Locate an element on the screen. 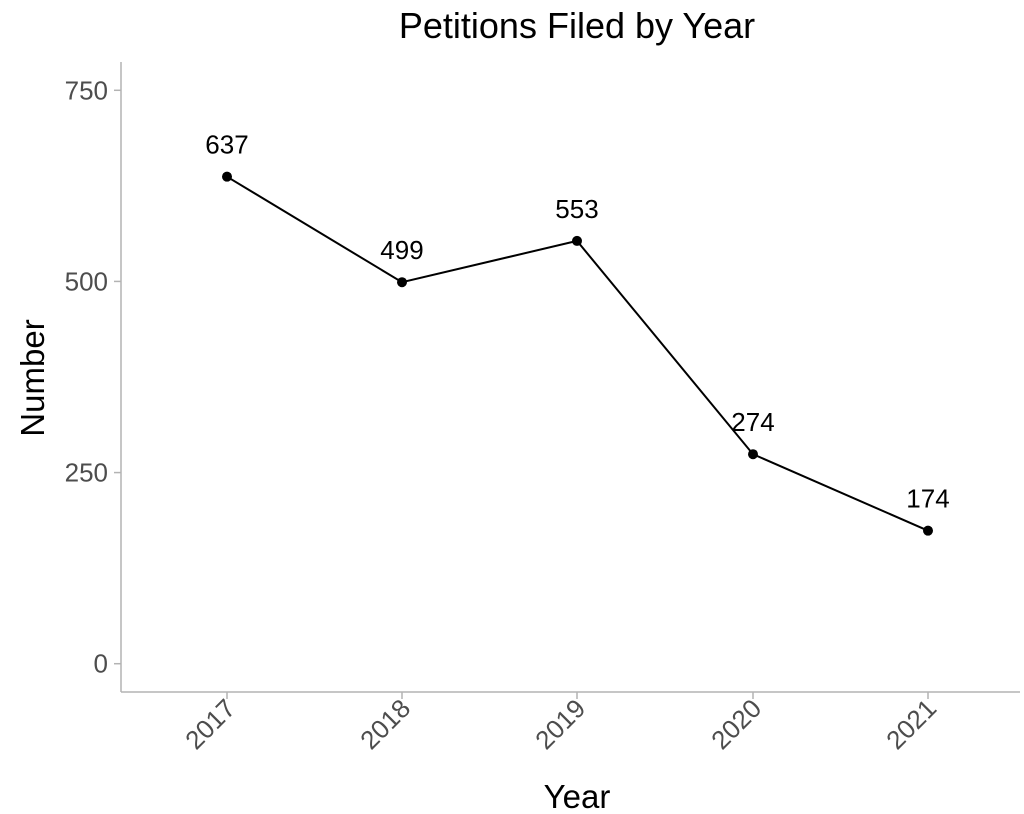 This screenshot has width=1024, height=814. data-label: 274 is located at coordinates (752, 422).